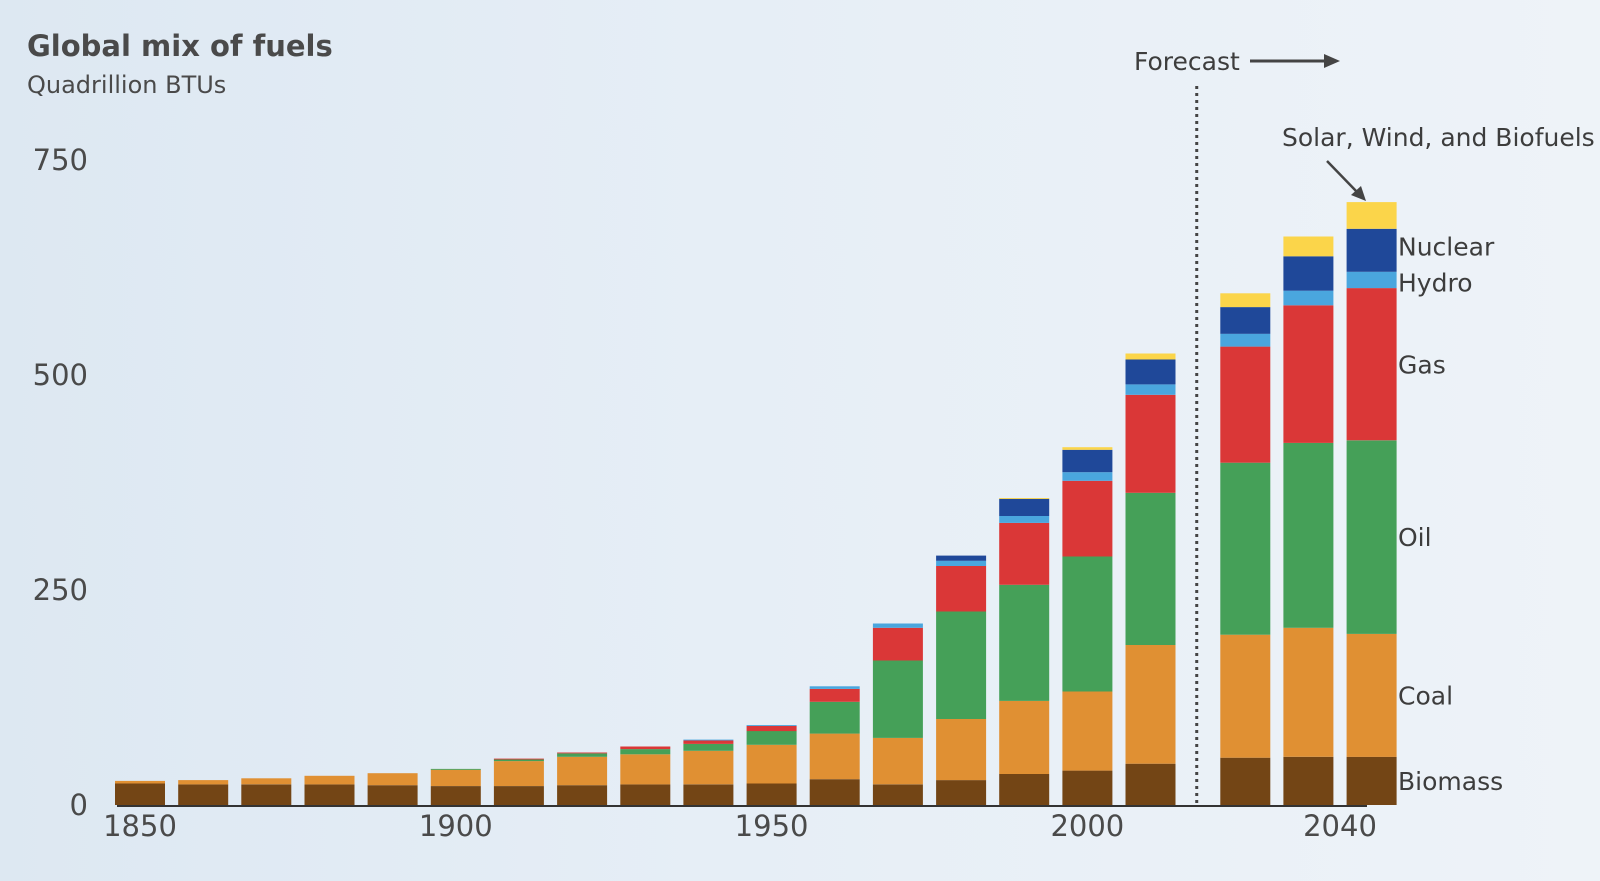 The image size is (1600, 881). I want to click on bar-segment-coal-1980, so click(961, 750).